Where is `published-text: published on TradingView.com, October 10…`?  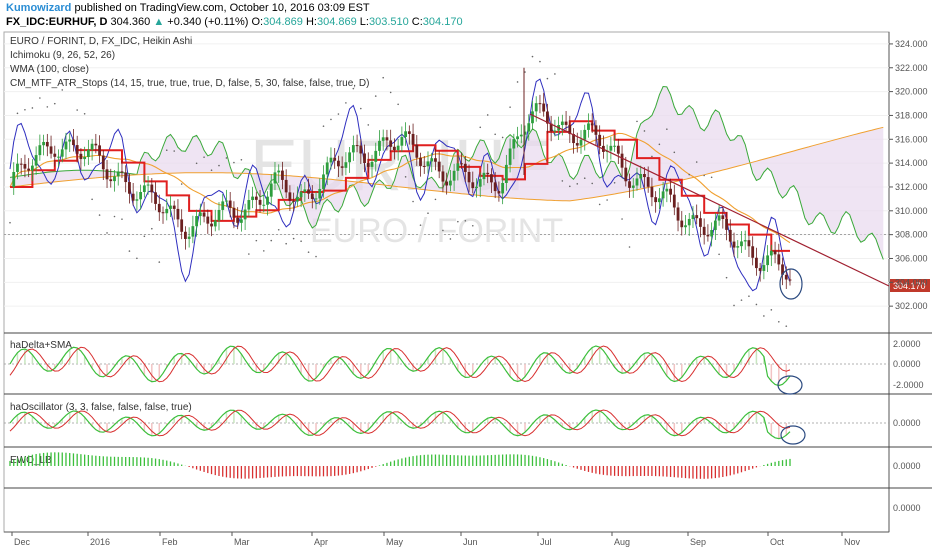
published-text: published on TradingView.com, October 10… is located at coordinates (222, 8).